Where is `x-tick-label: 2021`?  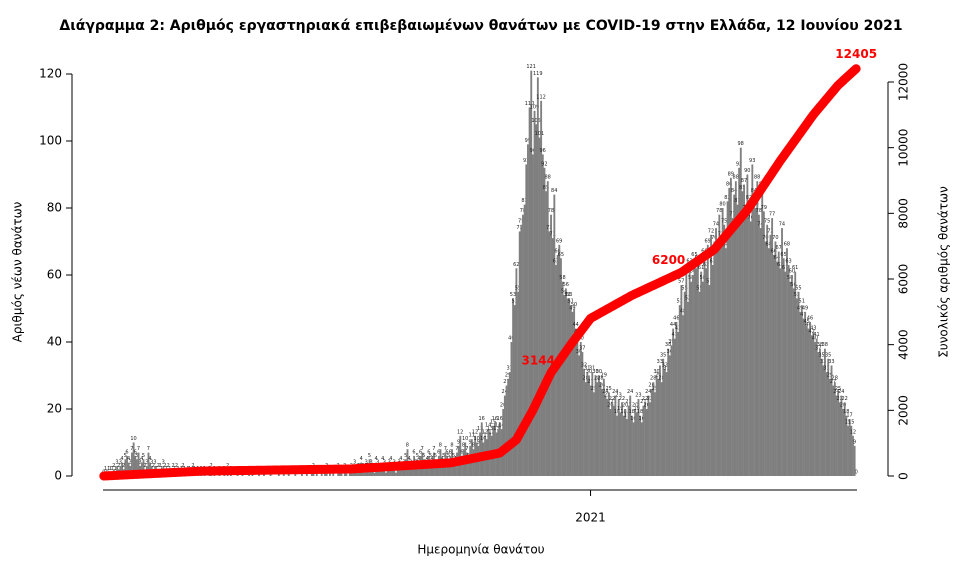
x-tick-label: 2021 is located at coordinates (590, 518).